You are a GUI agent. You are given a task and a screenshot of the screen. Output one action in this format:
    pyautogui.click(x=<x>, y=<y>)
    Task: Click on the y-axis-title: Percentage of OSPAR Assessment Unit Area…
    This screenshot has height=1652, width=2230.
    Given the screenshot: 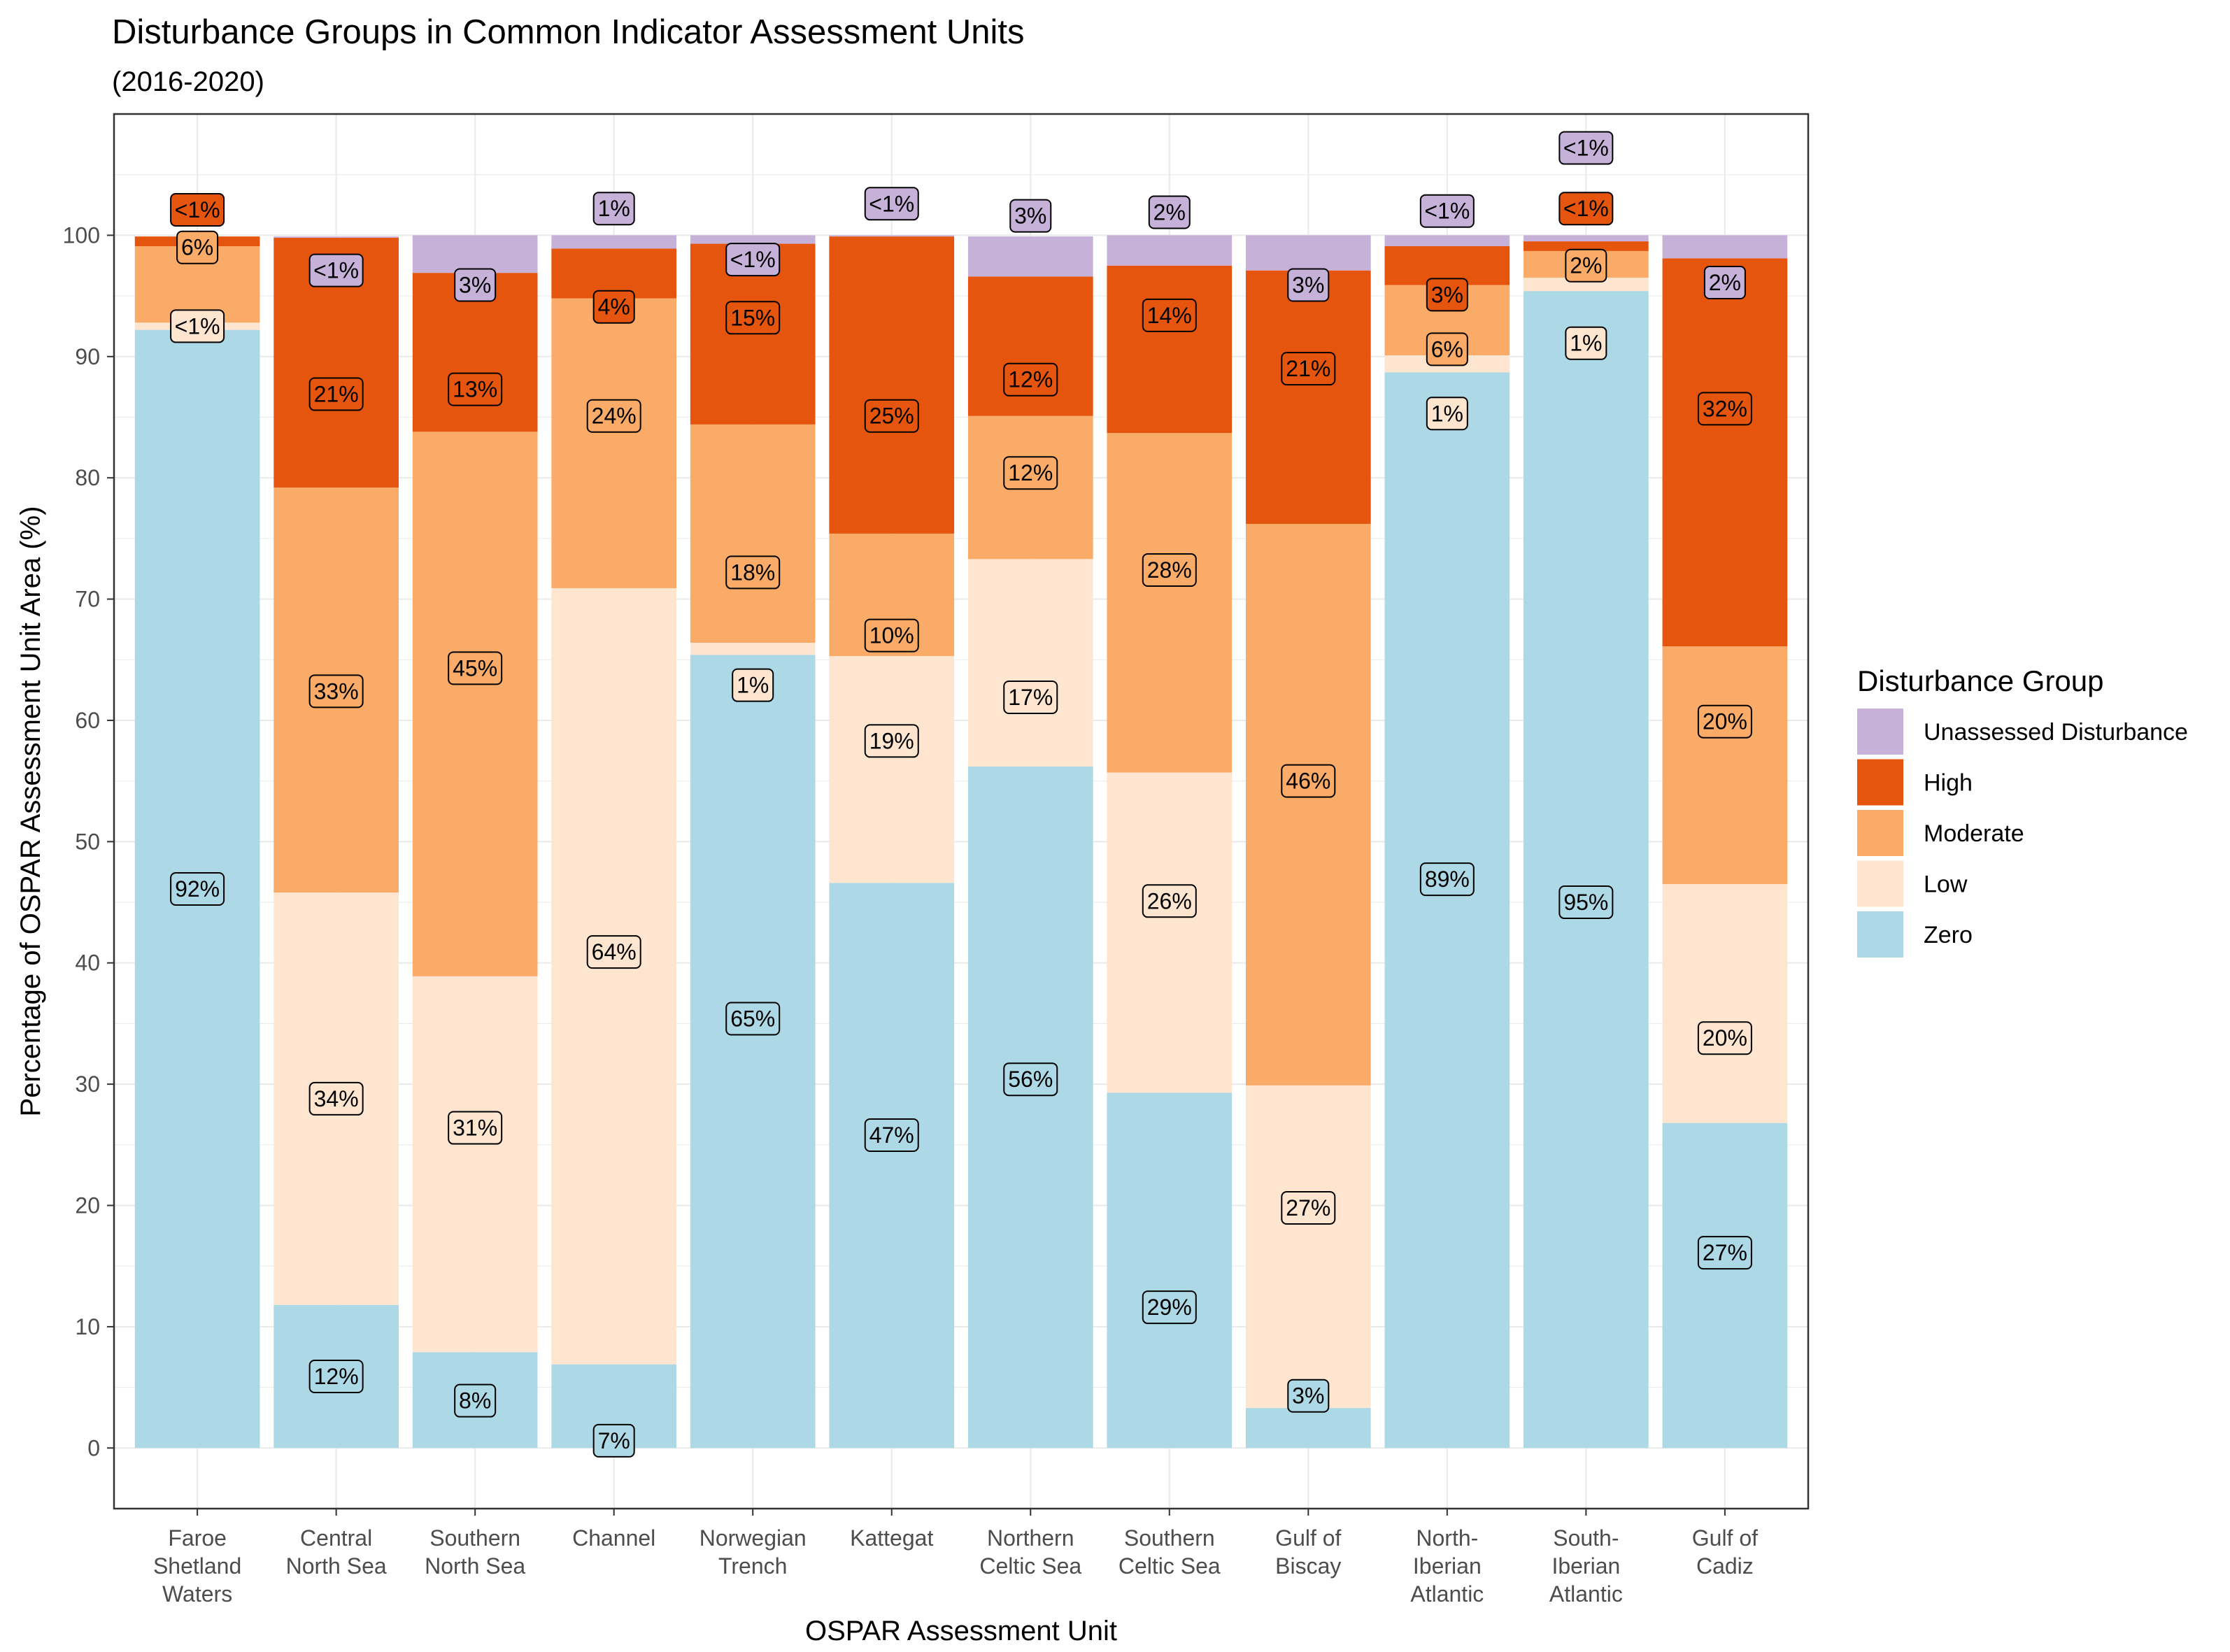 What is the action you would take?
    pyautogui.click(x=31, y=811)
    